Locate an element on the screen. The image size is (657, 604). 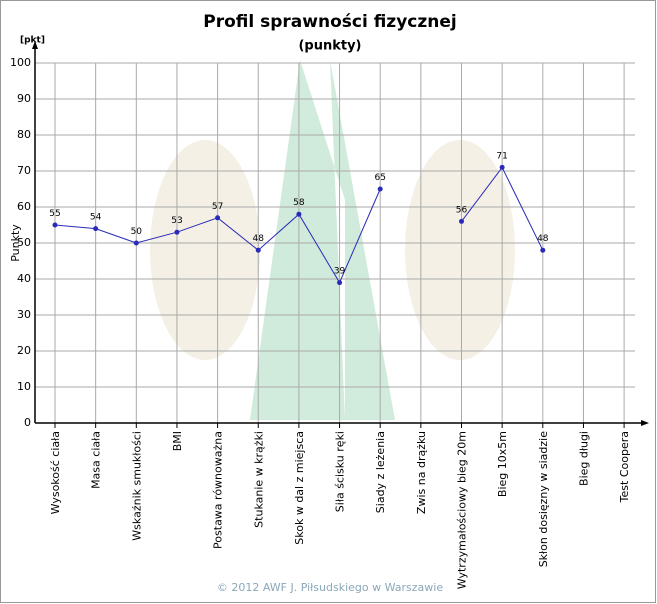
data-label: 58 is located at coordinates (299, 203).